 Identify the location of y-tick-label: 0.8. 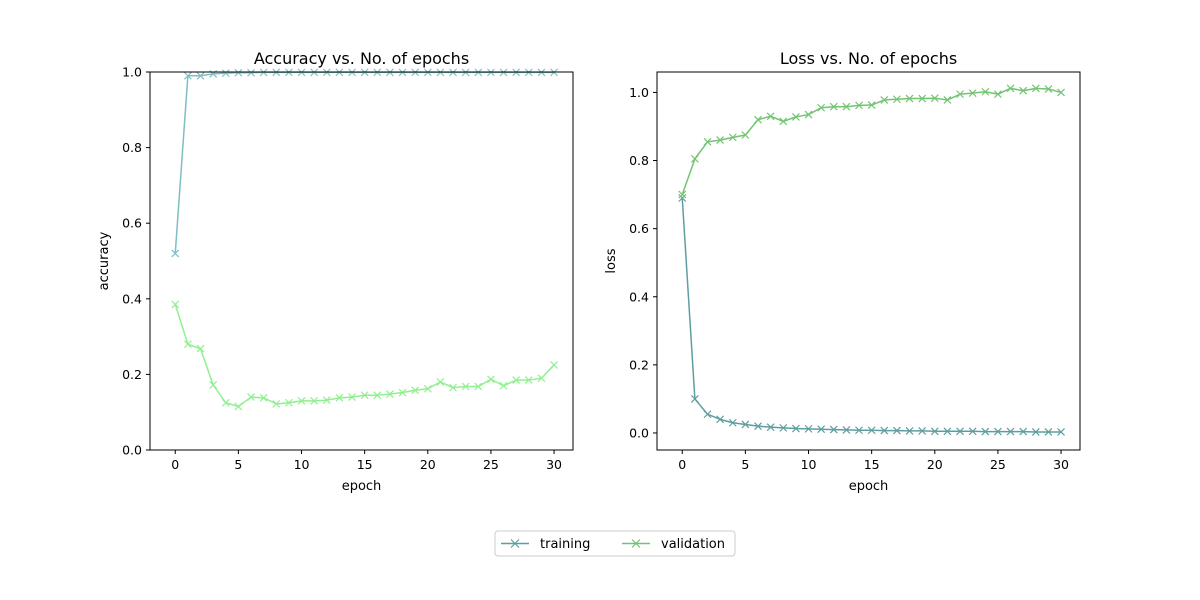
(132, 147).